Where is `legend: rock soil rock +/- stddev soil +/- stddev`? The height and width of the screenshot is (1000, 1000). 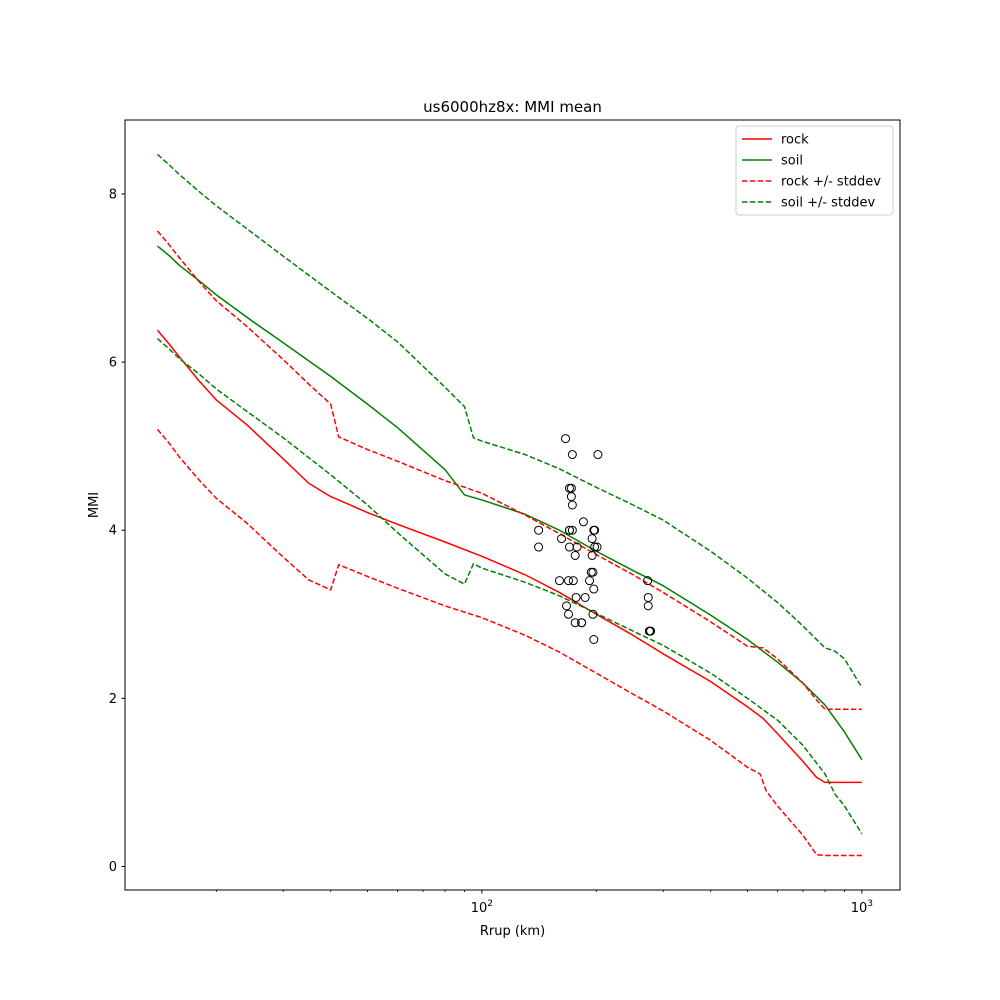
legend: rock soil rock +/- stddev soil +/- stddev is located at coordinates (814, 170).